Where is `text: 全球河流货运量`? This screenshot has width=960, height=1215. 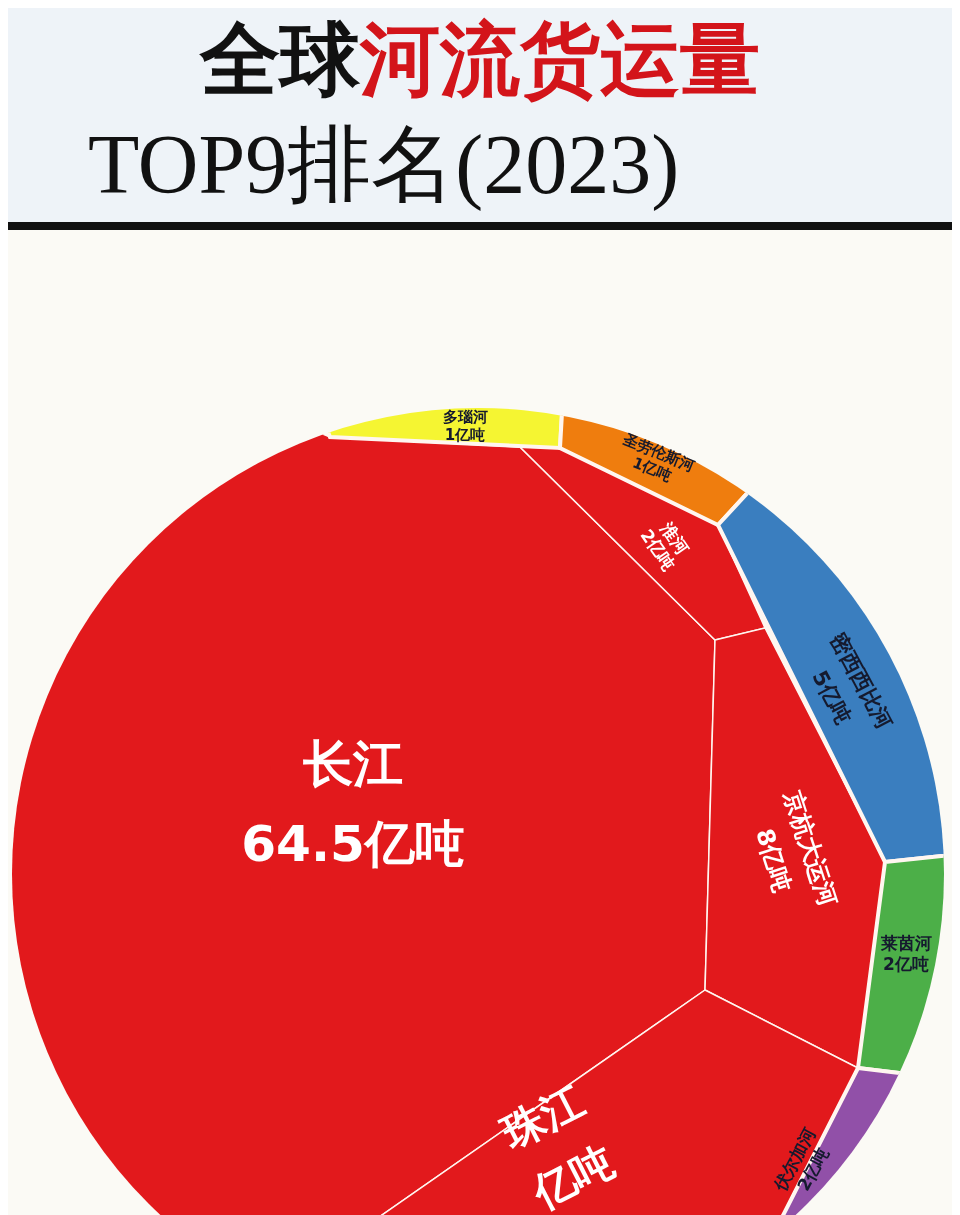
text: 全球河流货运量 is located at coordinates (480, 59).